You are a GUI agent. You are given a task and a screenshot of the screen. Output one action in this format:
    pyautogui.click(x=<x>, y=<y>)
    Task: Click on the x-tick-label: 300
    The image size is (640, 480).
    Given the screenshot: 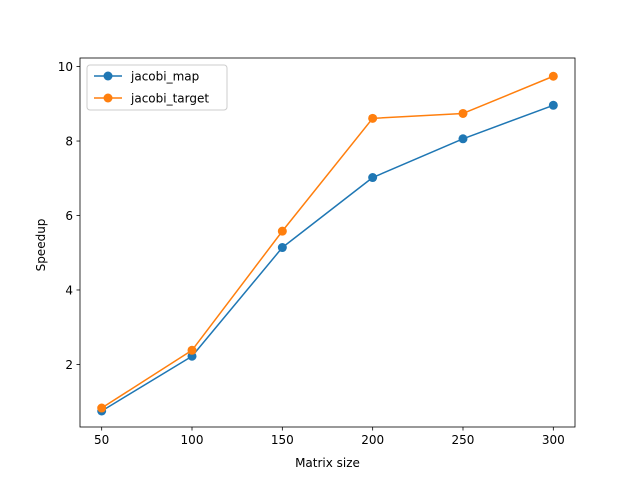 What is the action you would take?
    pyautogui.click(x=553, y=440)
    